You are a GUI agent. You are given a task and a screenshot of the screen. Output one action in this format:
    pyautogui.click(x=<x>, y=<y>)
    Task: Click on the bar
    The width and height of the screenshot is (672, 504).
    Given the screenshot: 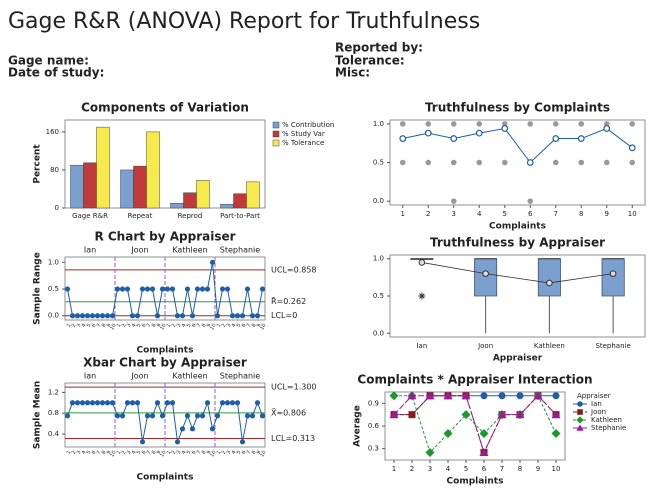 What is the action you would take?
    pyautogui.click(x=140, y=187)
    